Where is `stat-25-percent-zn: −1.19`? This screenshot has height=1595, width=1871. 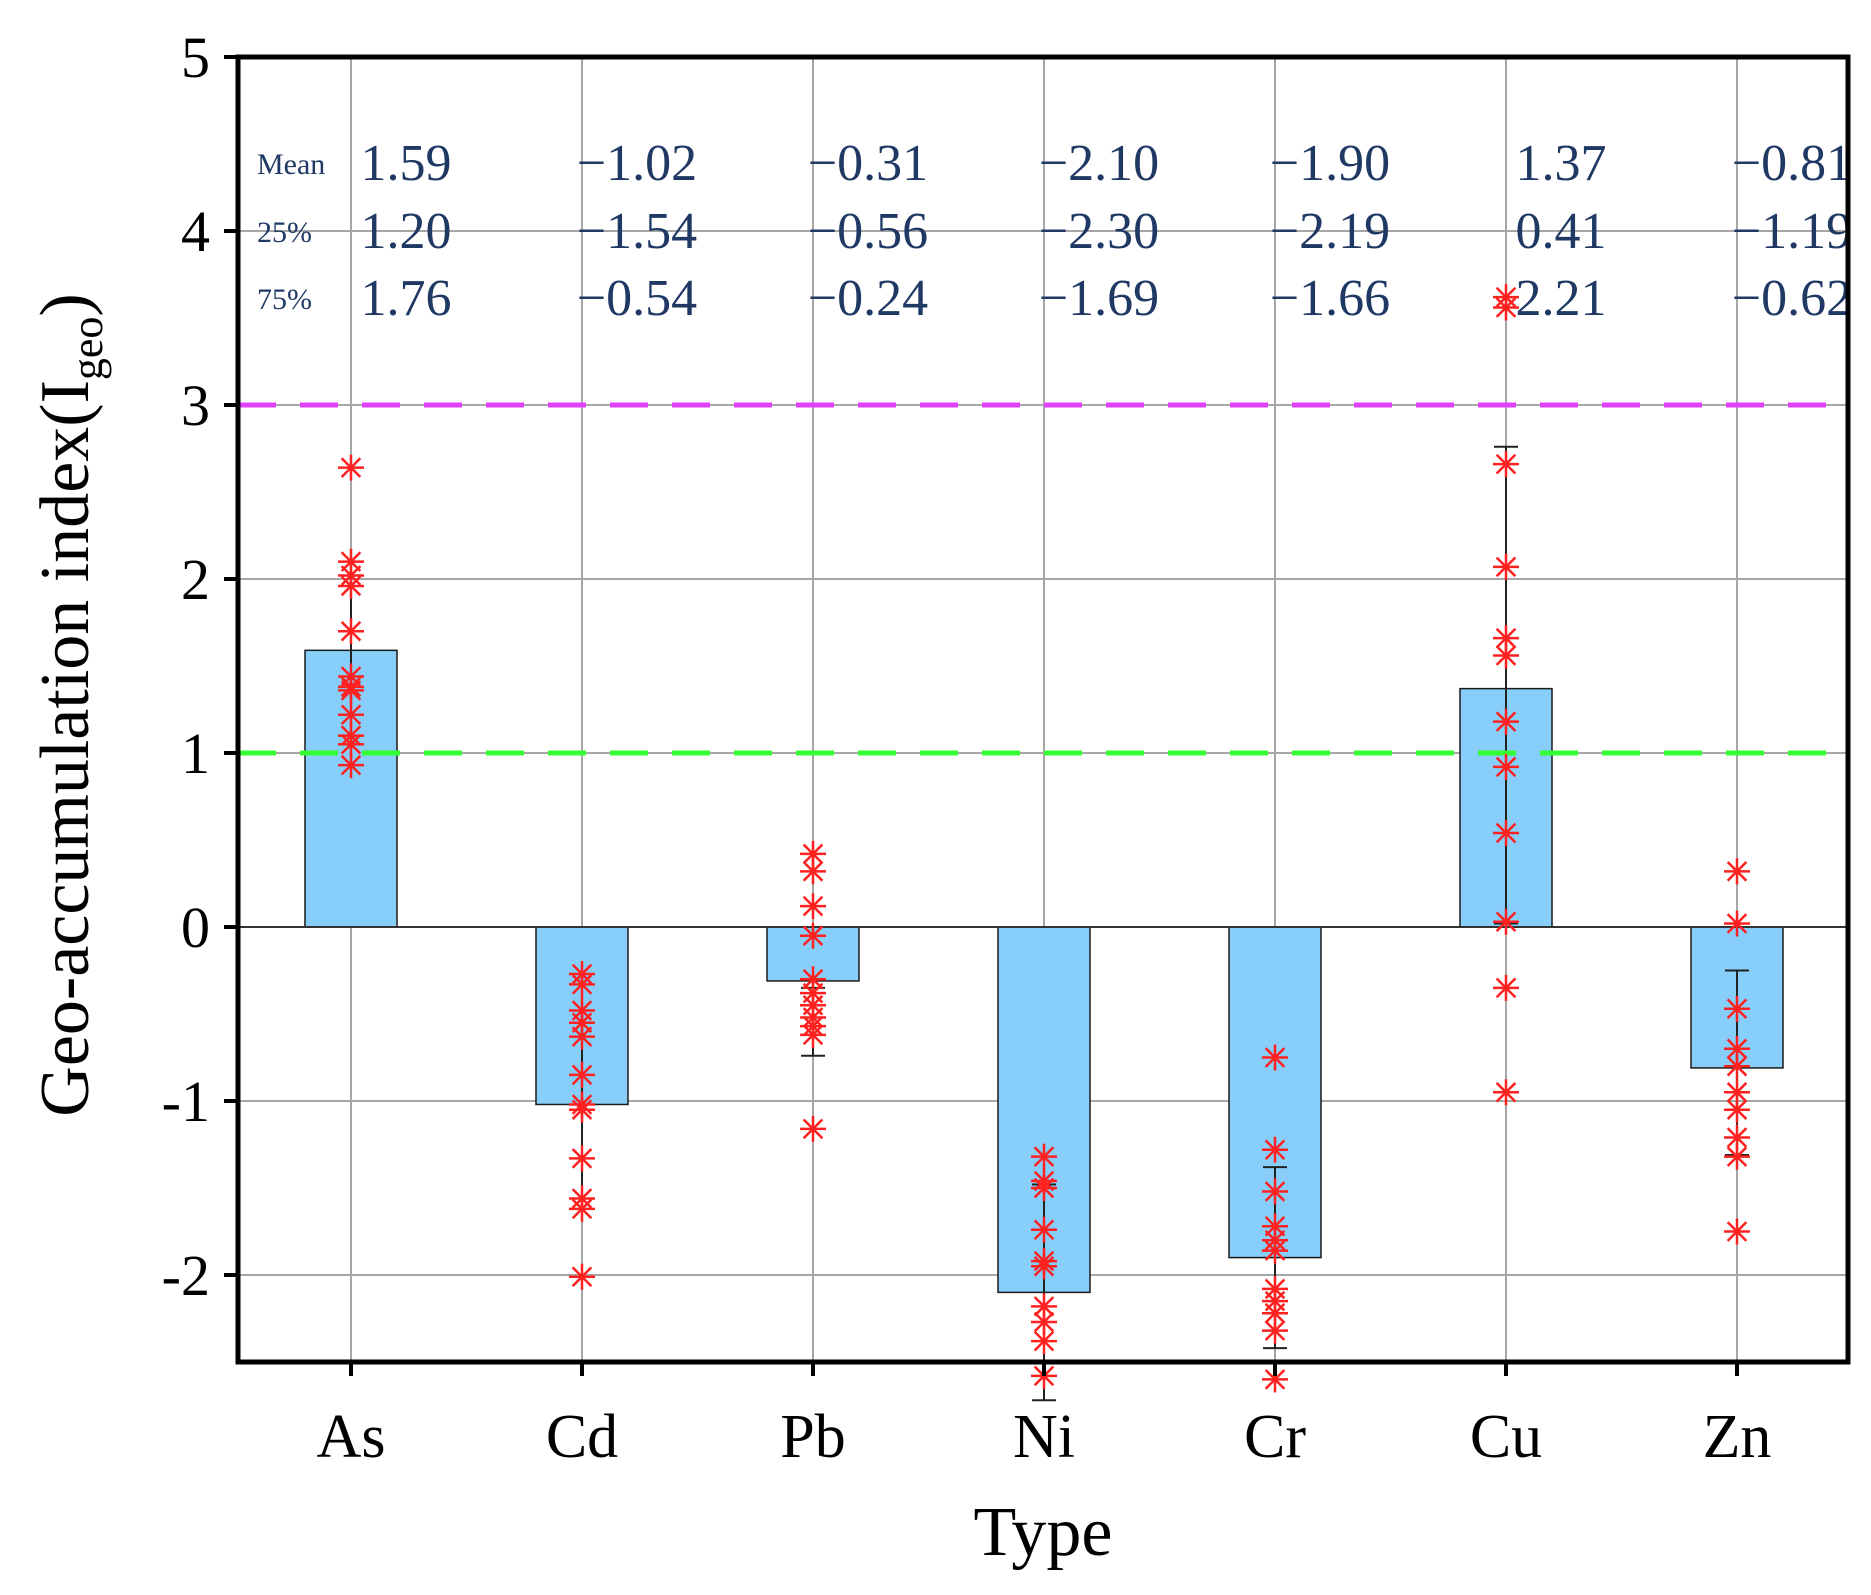 stat-25-percent-zn: −1.19 is located at coordinates (1792, 231).